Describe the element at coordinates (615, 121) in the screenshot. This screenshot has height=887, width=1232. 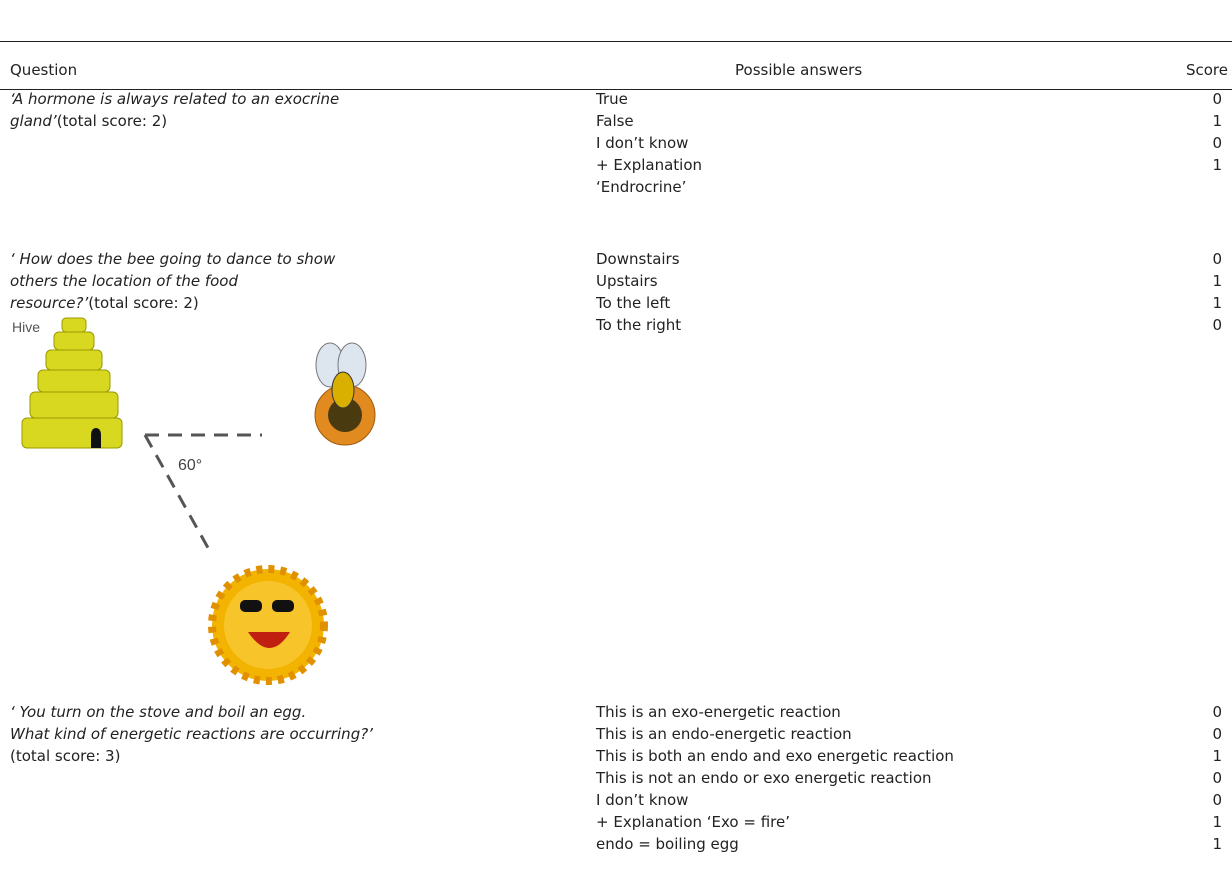
I see `answer: False` at that location.